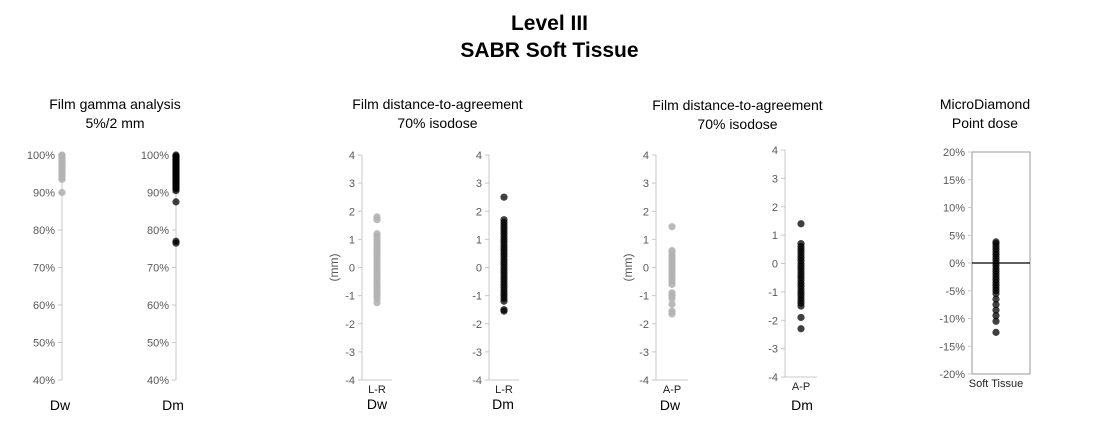 This screenshot has width=1099, height=424. Describe the element at coordinates (670, 405) in the screenshot. I see `sublabel-dta-ap-dw: Dw` at that location.